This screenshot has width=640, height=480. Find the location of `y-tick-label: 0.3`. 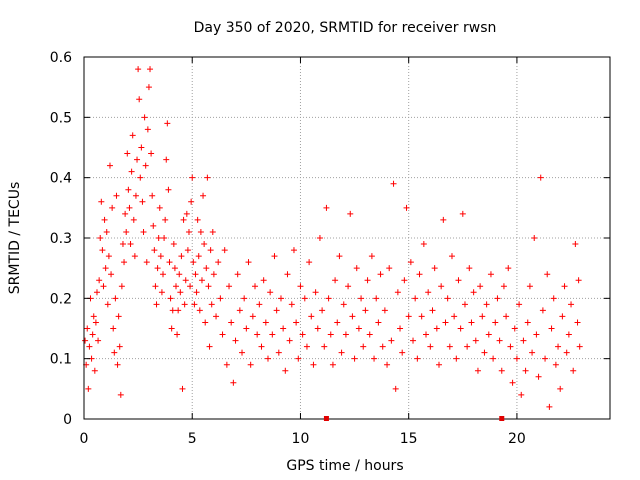

y-tick-label: 0.3 is located at coordinates (61, 239).